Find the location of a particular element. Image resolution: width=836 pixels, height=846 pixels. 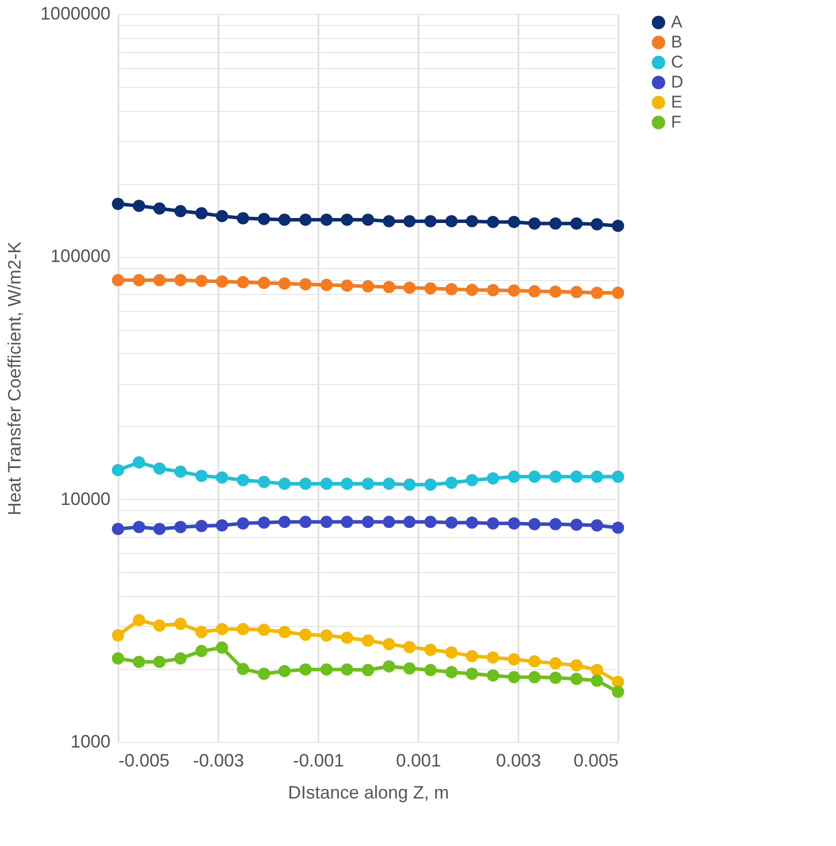

legend-label: C is located at coordinates (677, 62).